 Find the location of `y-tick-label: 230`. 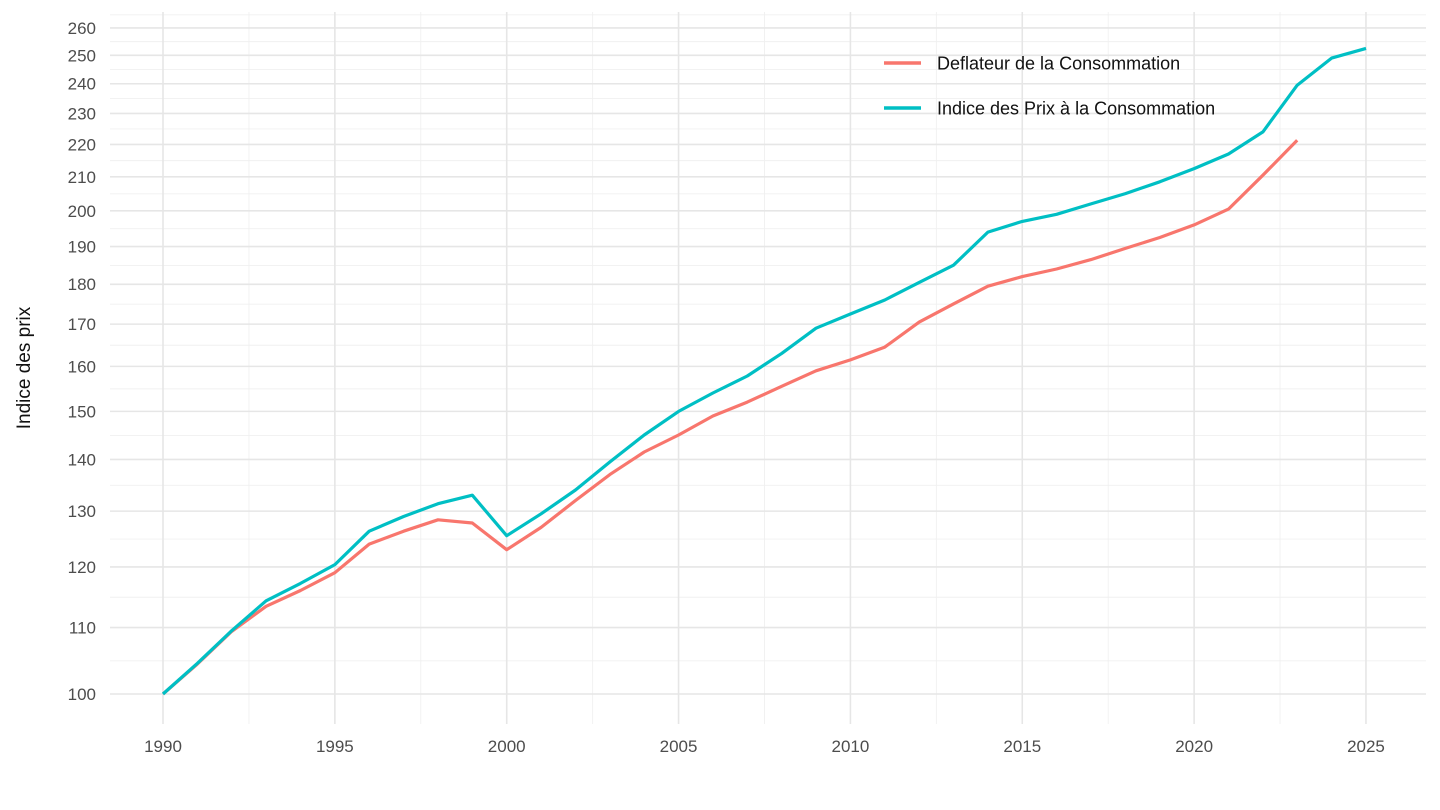

y-tick-label: 230 is located at coordinates (82, 113).